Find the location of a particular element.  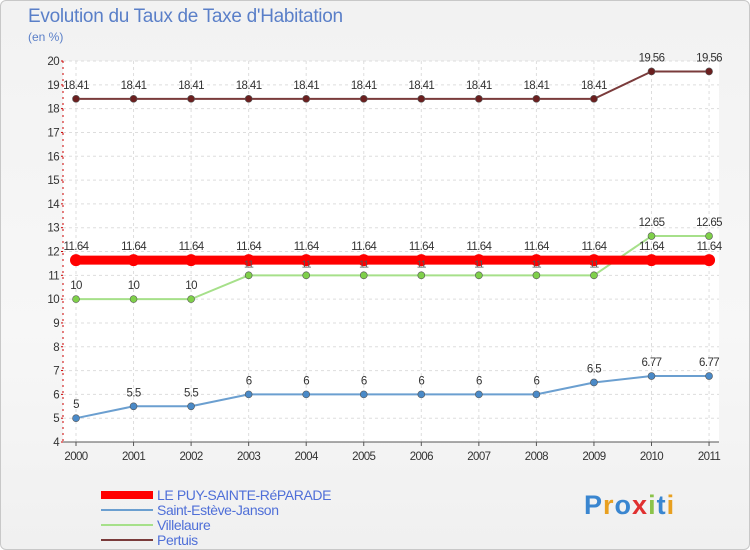

legend-label: Pertuis is located at coordinates (177, 539).